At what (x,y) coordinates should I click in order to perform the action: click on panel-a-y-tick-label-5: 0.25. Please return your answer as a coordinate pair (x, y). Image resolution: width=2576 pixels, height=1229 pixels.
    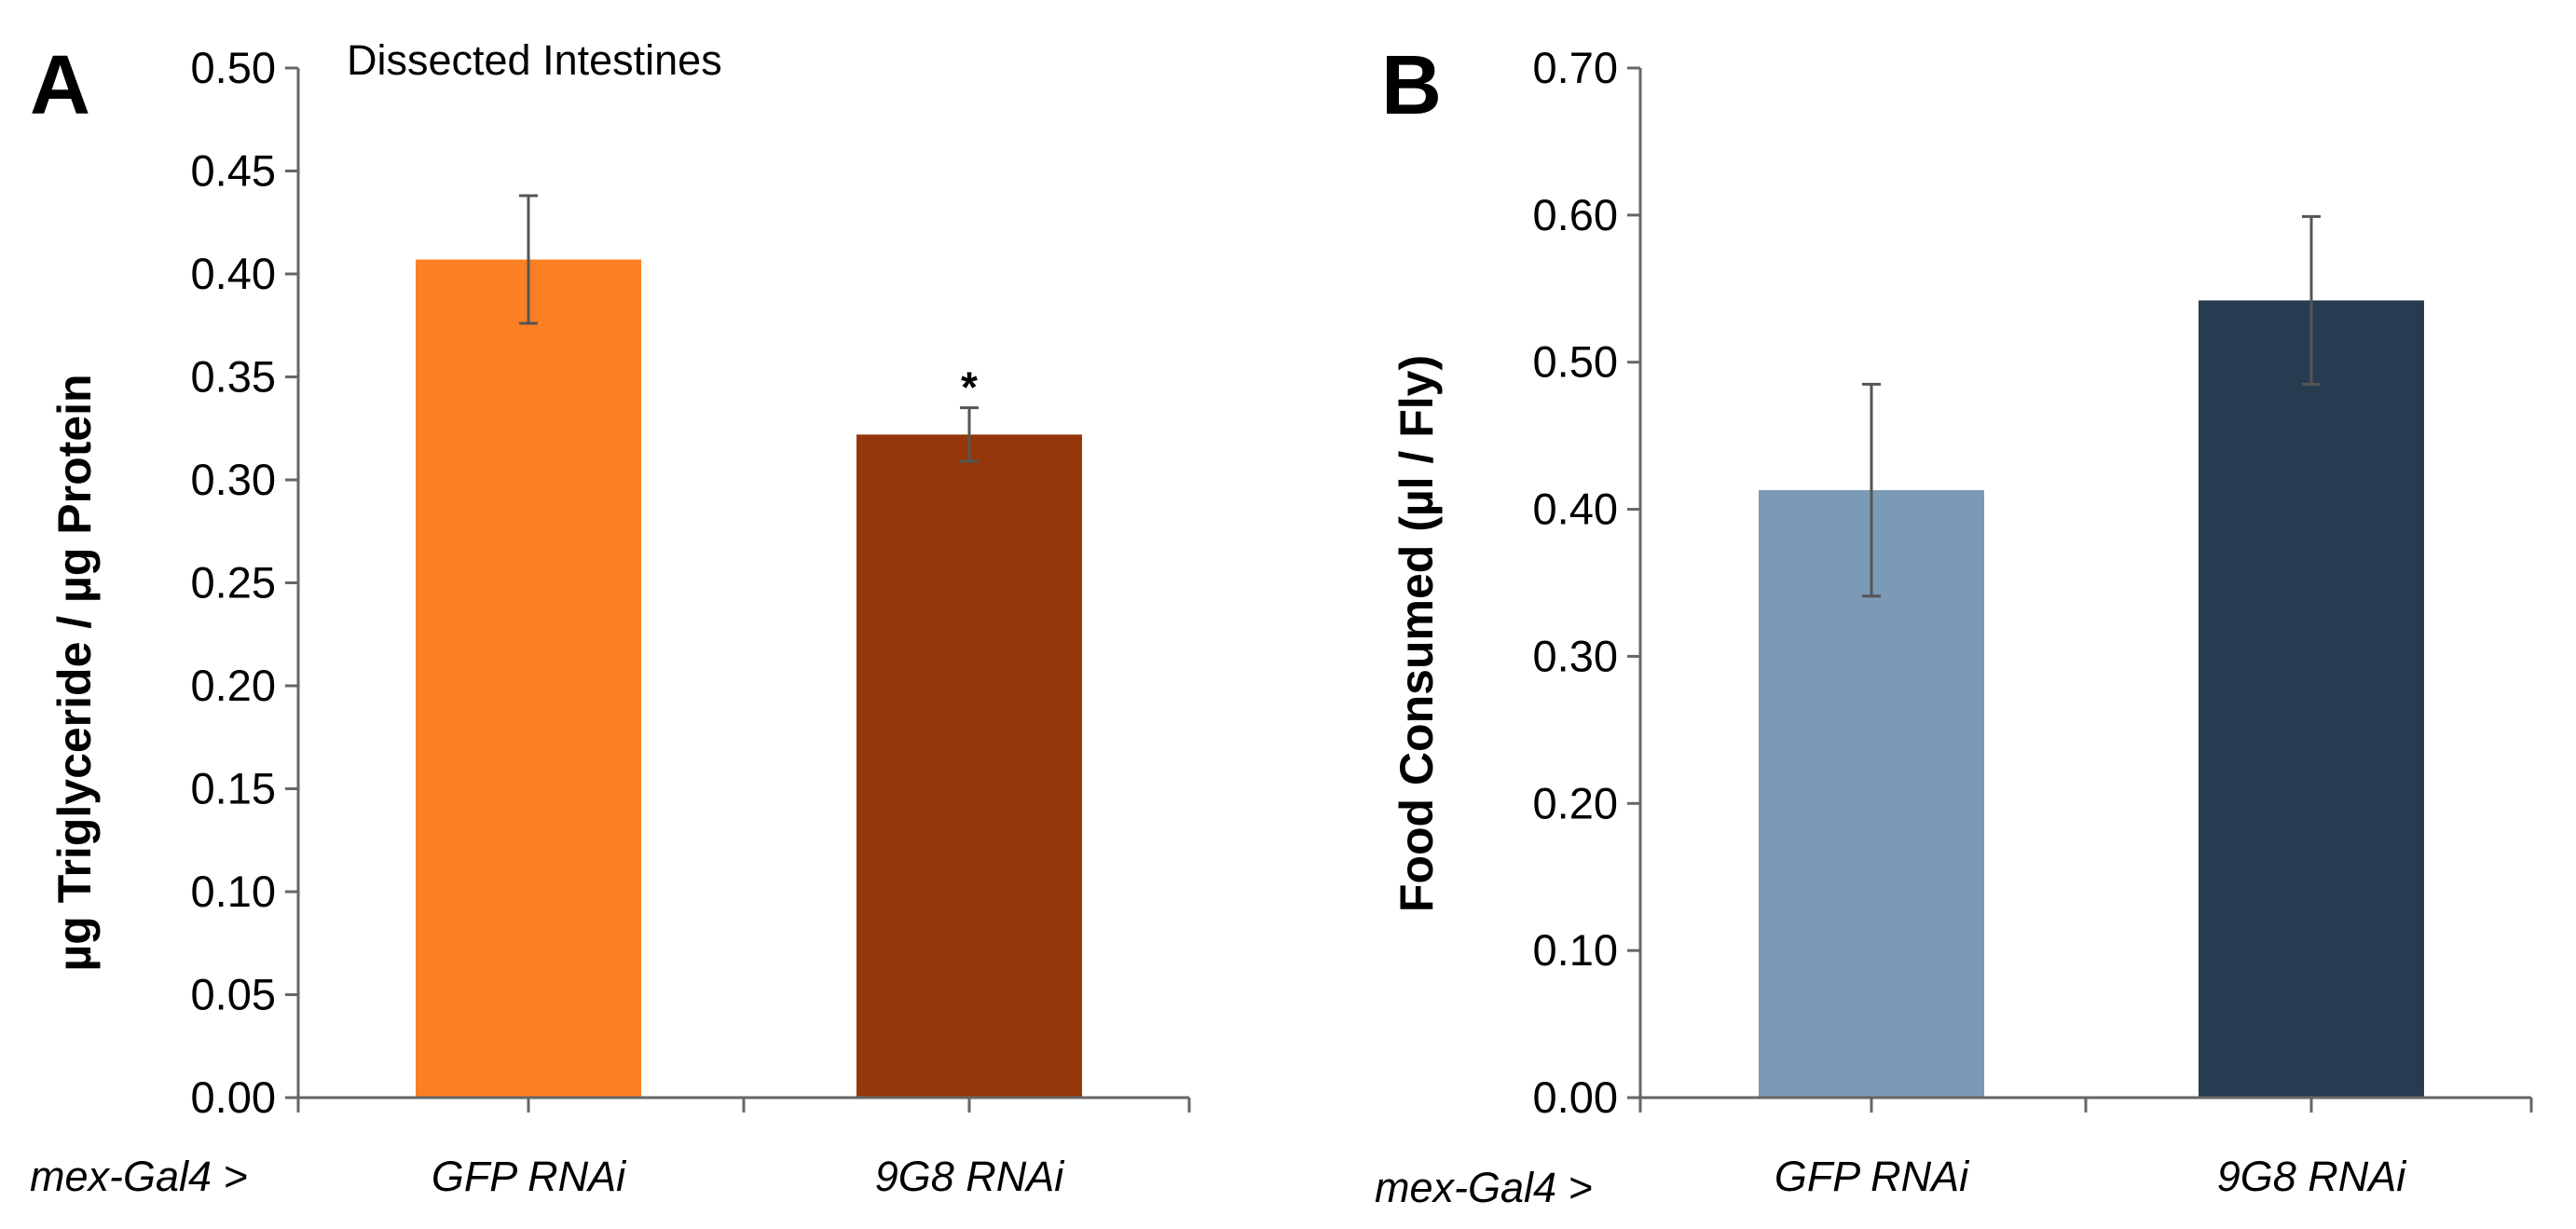
    Looking at the image, I should click on (233, 583).